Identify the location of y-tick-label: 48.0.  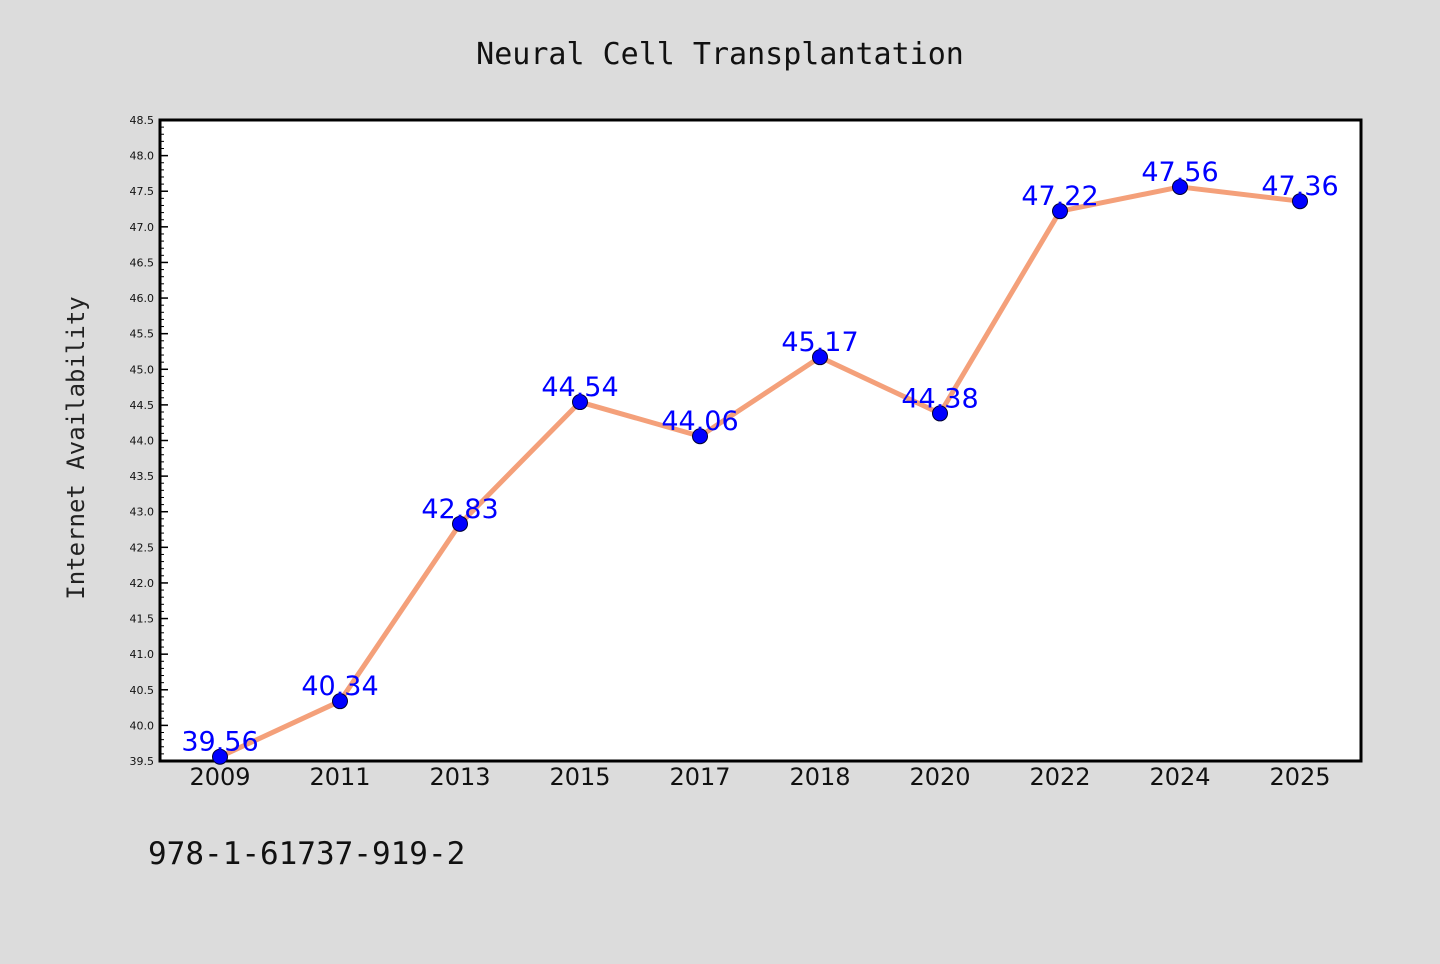
(142, 156).